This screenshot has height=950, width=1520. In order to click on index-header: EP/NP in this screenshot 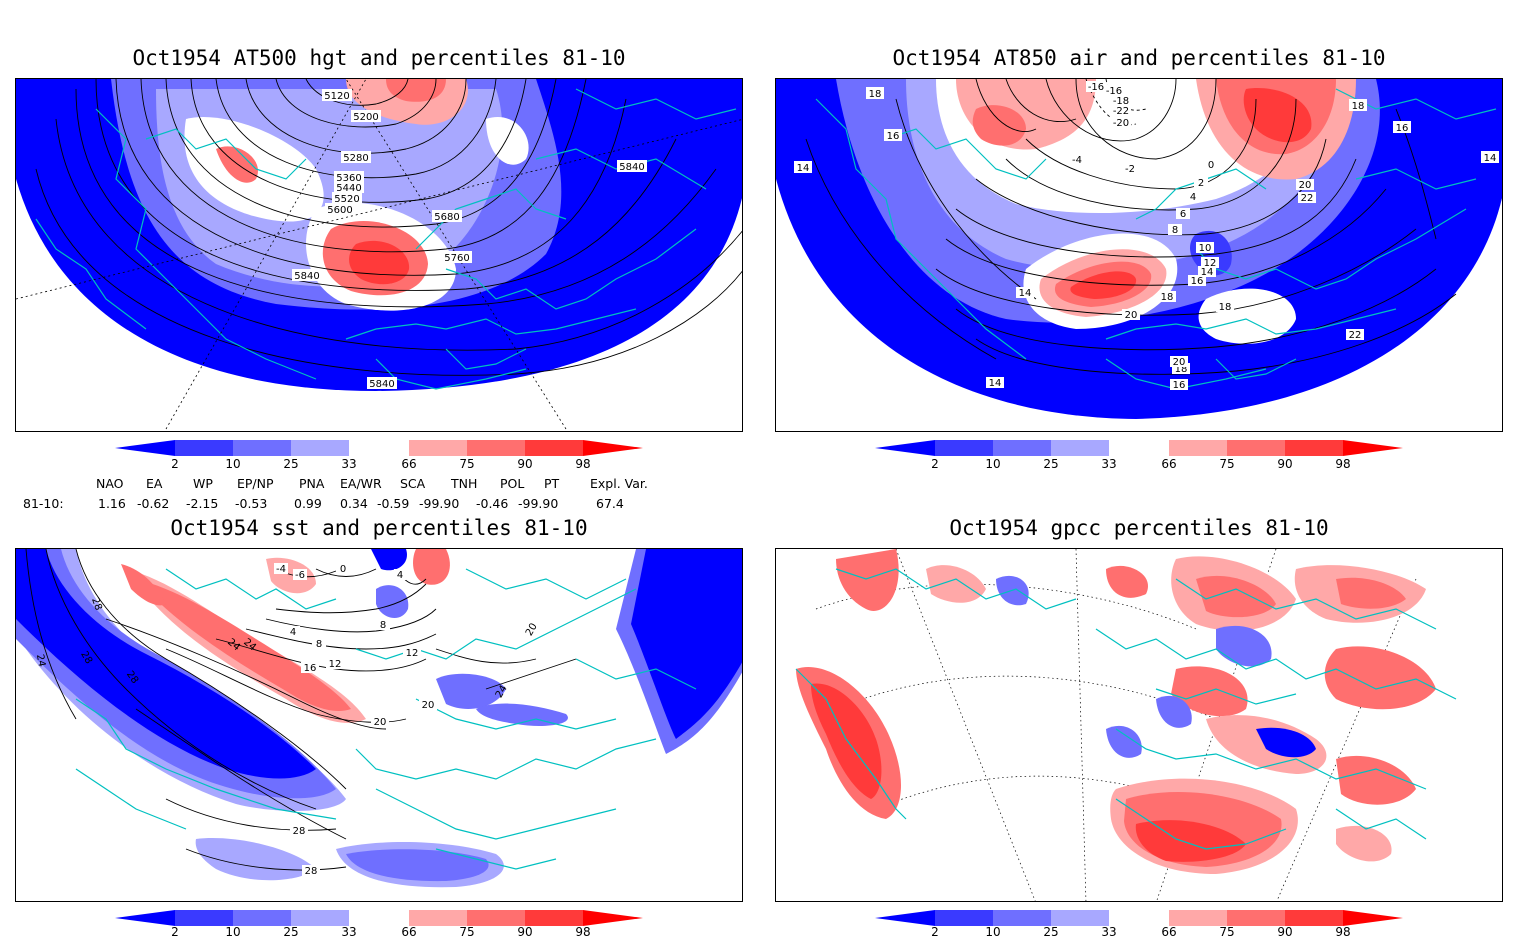, I will do `click(255, 483)`.